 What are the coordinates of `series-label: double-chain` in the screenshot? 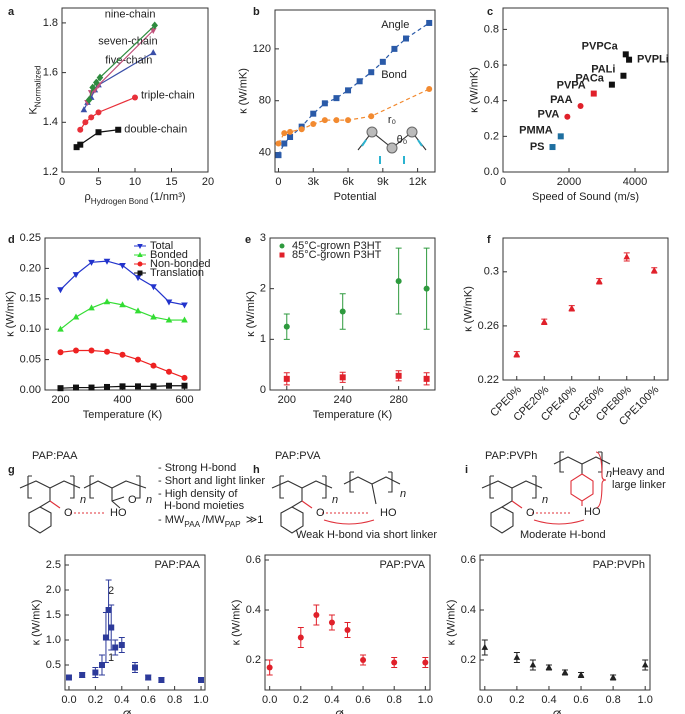 It's located at (155, 130).